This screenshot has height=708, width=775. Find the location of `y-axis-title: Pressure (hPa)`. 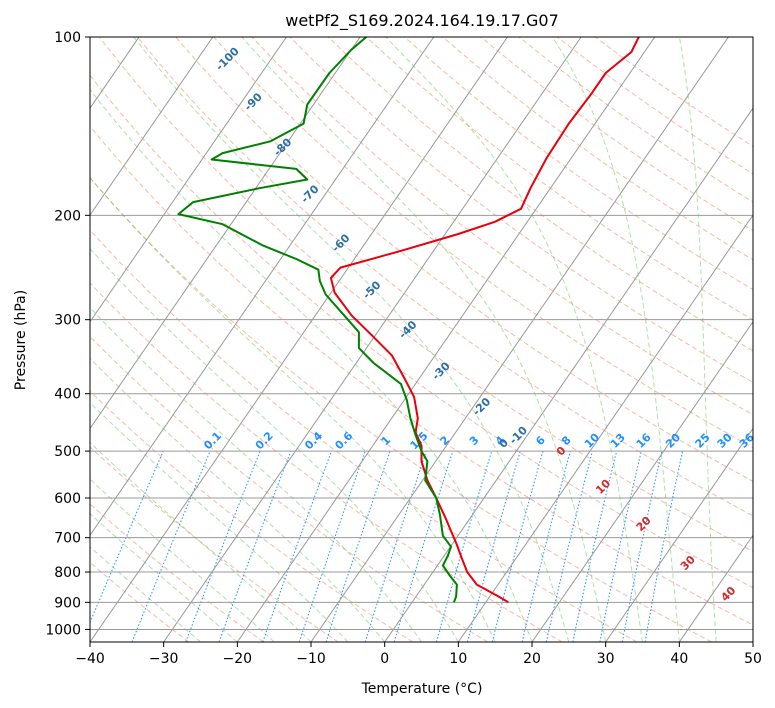

y-axis-title: Pressure (hPa) is located at coordinates (21, 340).